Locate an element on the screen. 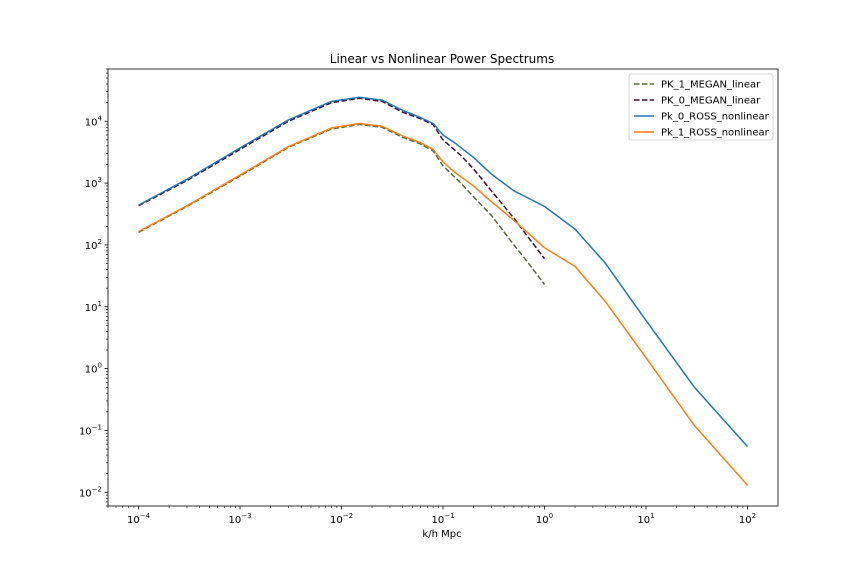 The image size is (864, 576). y-tick-label: 10⁻¹ is located at coordinates (90, 430).